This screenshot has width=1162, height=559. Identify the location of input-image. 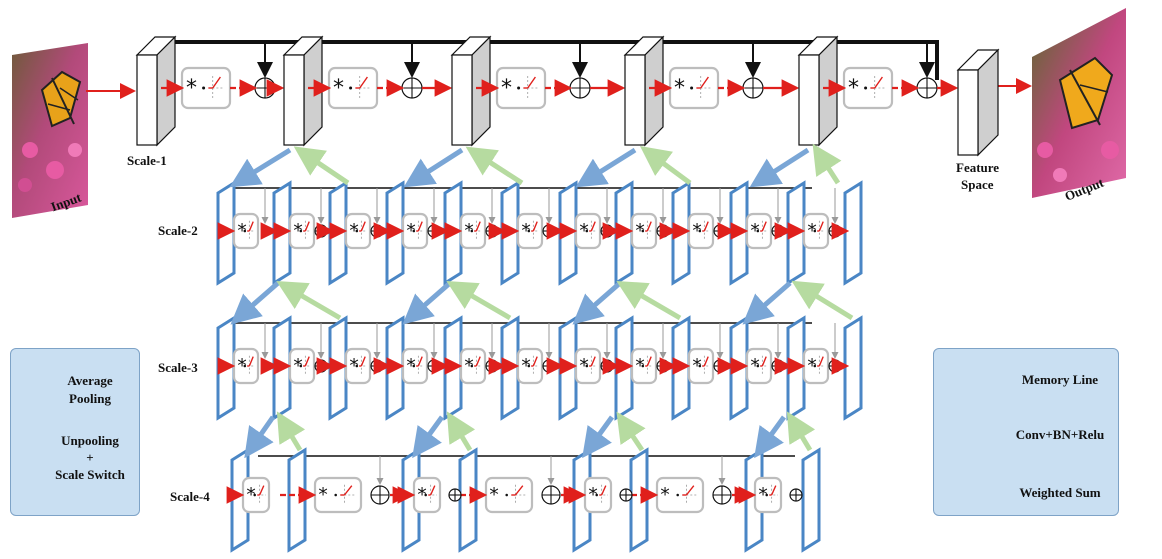
(50, 130).